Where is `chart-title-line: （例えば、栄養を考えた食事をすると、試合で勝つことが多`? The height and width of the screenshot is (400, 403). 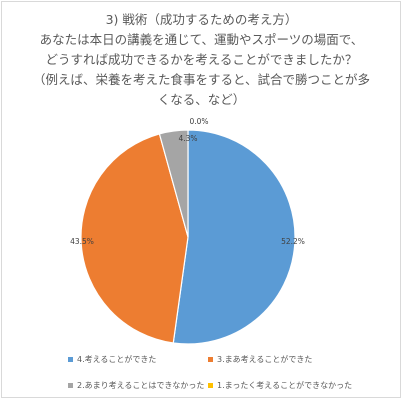
chart-title-line: （例えば、栄養を考えた食事をすると、試合で勝つことが多 is located at coordinates (201, 79).